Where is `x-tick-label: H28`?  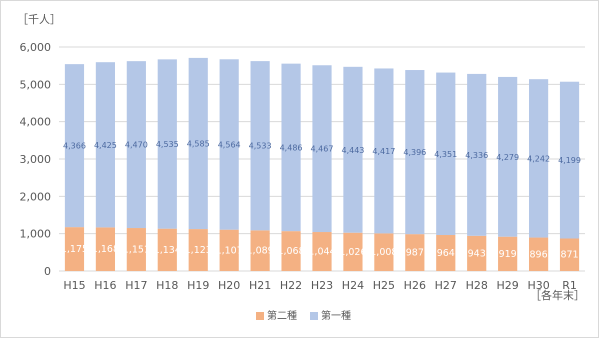 x-tick-label: H28 is located at coordinates (477, 285).